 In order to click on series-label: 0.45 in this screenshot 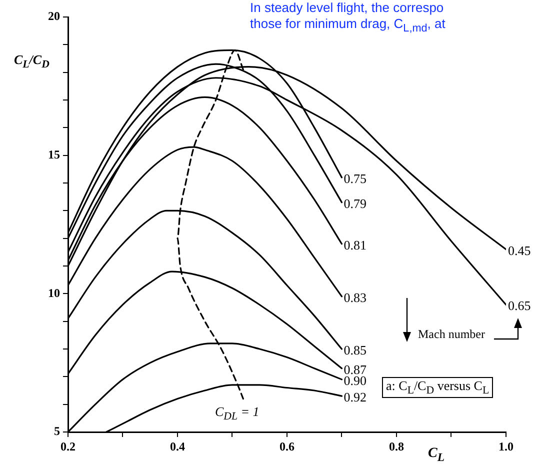, I will do `click(519, 250)`.